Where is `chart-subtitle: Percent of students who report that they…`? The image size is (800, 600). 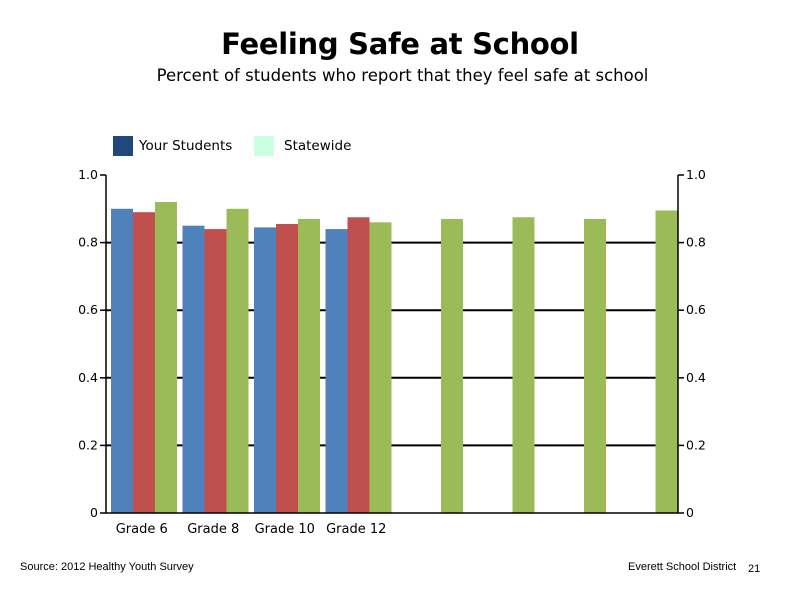 chart-subtitle: Percent of students who report that they… is located at coordinates (402, 75).